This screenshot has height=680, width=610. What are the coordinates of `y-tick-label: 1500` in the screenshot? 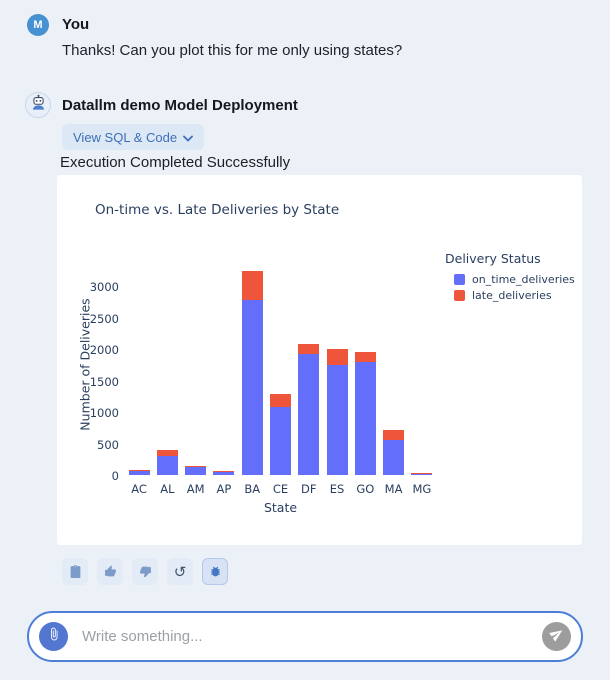 It's located at (104, 381).